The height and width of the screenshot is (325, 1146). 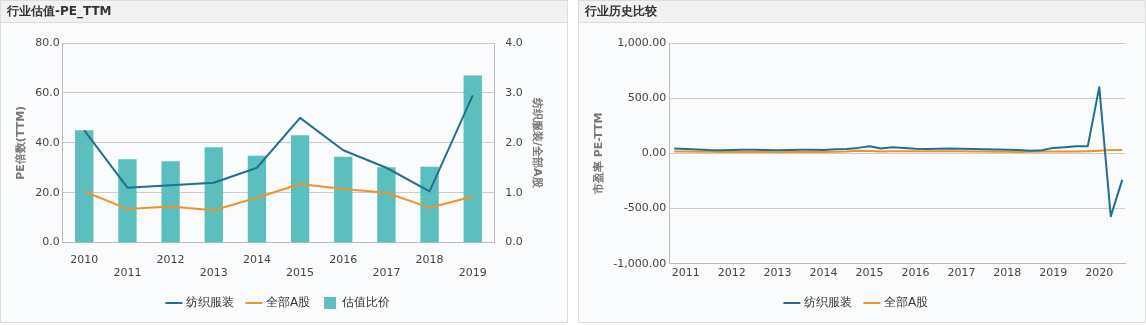 What do you see at coordinates (51, 242) in the screenshot?
I see `y-tick-label: 0.0` at bounding box center [51, 242].